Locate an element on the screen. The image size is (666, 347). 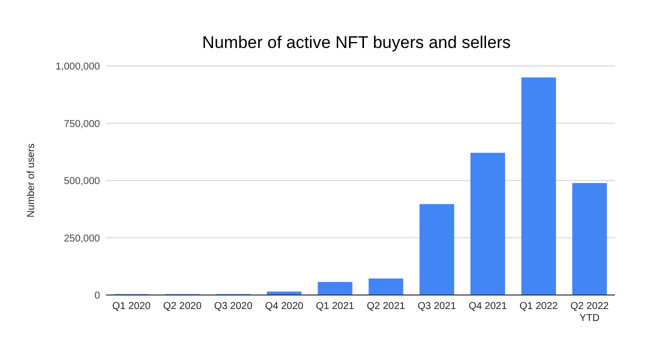
x-tick-label: Q3 2020 is located at coordinates (233, 306).